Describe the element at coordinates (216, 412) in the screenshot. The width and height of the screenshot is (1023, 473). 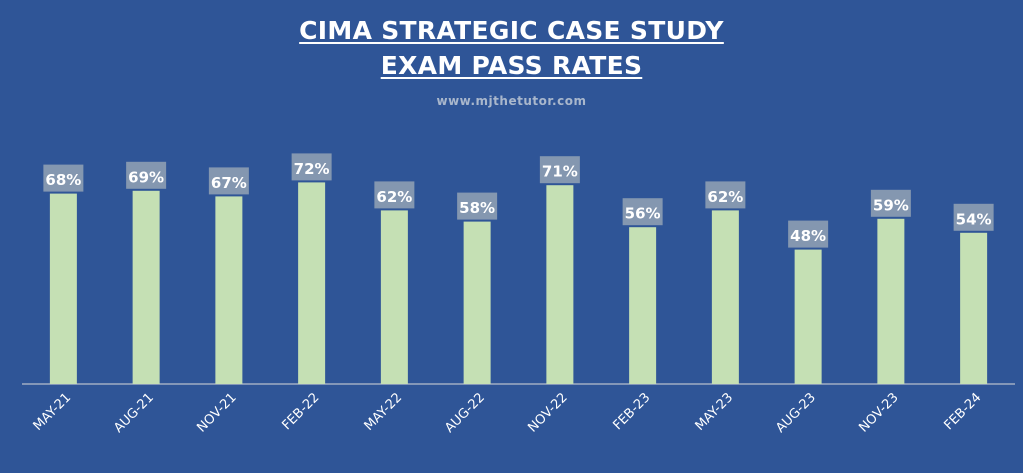
I see `x-tick-label-nov-21: NOV-21` at that location.